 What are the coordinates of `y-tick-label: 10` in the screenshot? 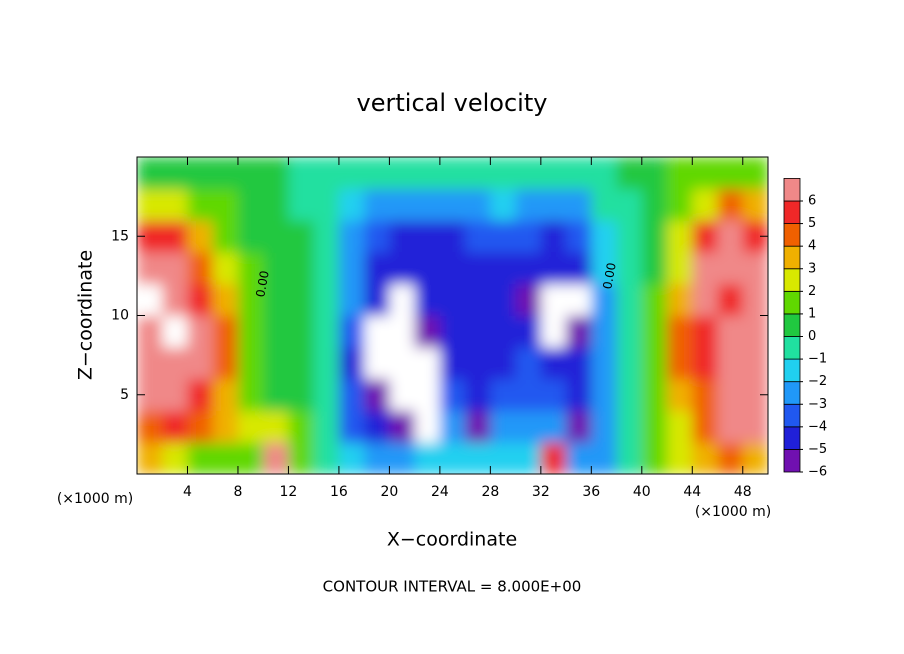 It's located at (120, 316).